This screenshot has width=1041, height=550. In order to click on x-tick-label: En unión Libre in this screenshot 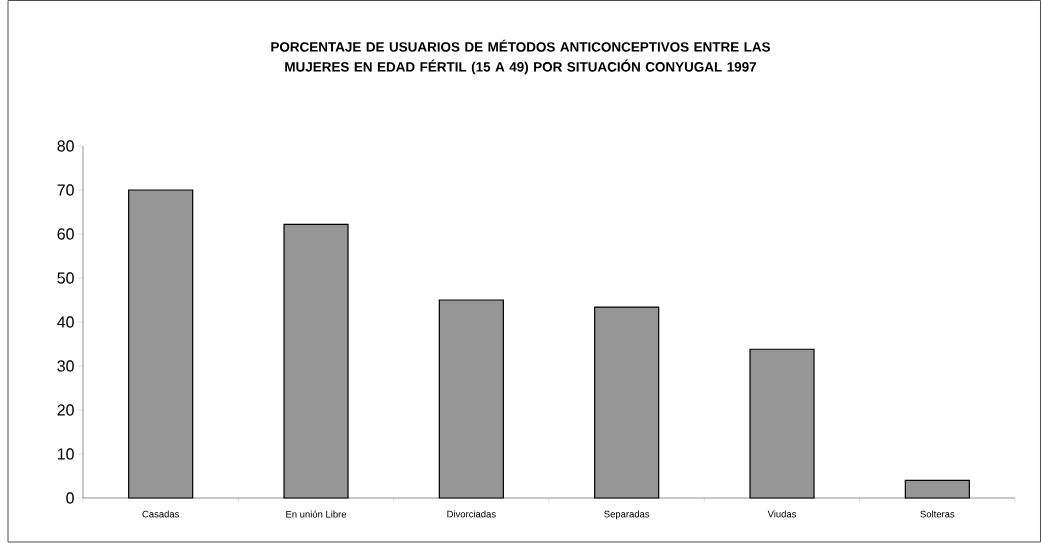, I will do `click(316, 514)`.